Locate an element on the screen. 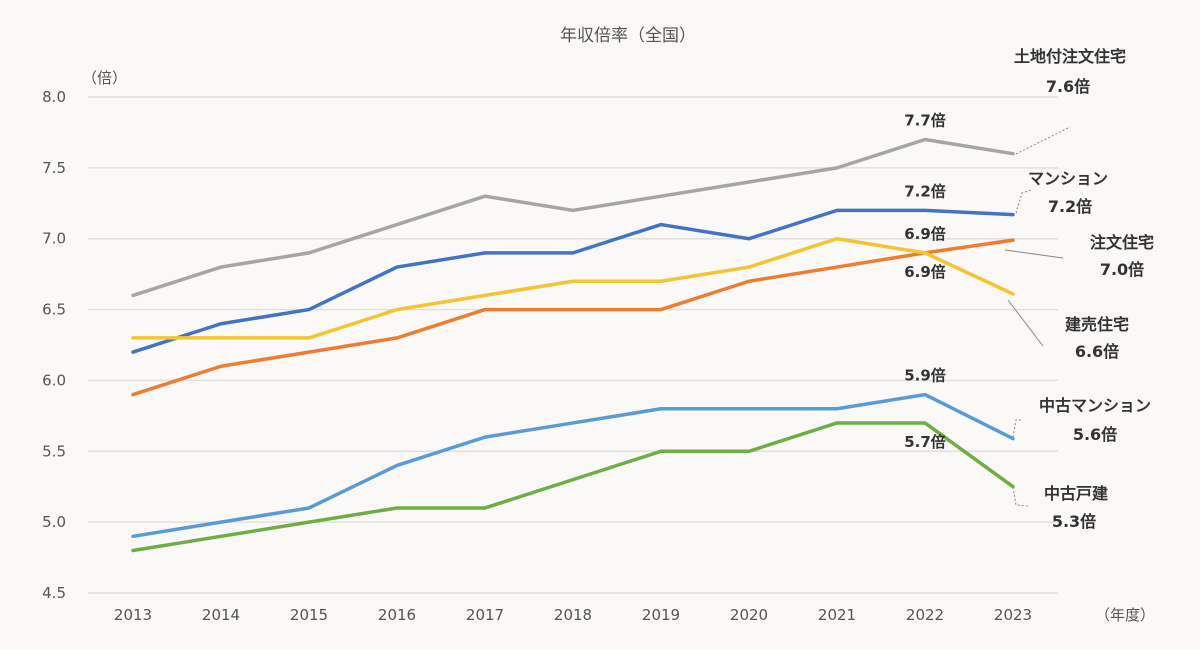 Image resolution: width=1200 pixels, height=650 pixels. data-label: 7.2倍 is located at coordinates (925, 191).